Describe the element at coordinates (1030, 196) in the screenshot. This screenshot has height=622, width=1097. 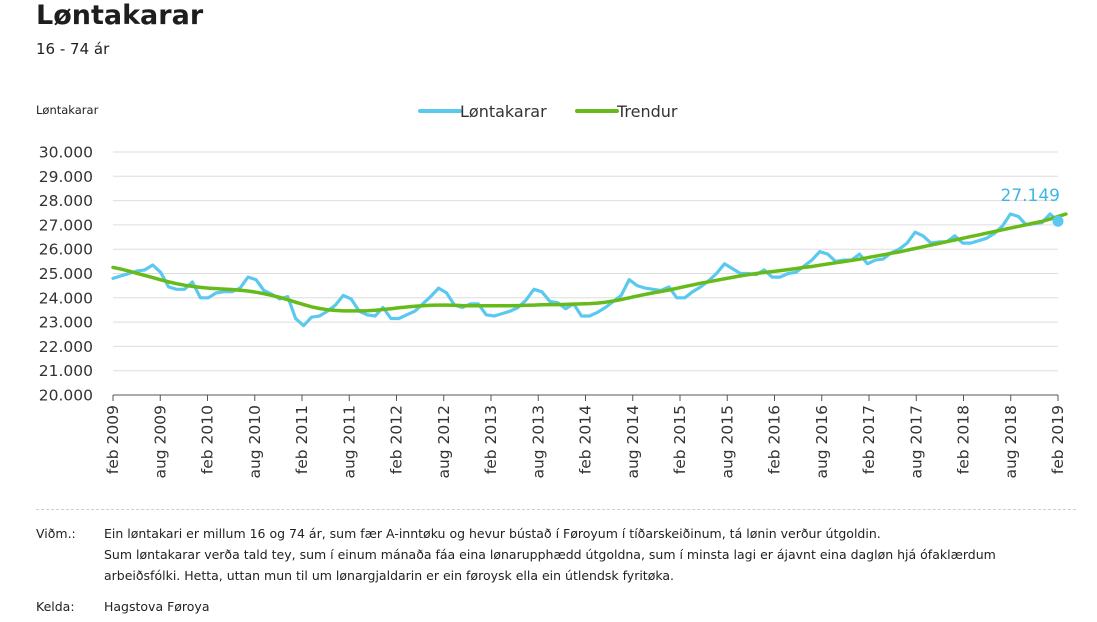
I see `last-value-label: 27.149` at that location.